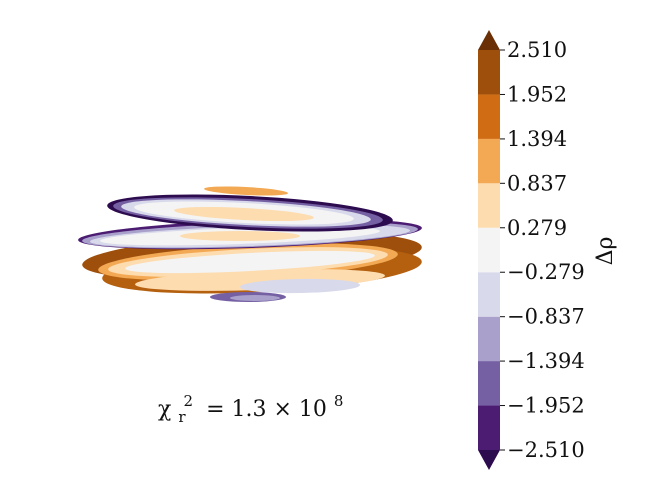  What do you see at coordinates (164, 409) in the screenshot?
I see `chi-symbol: χ` at bounding box center [164, 409].